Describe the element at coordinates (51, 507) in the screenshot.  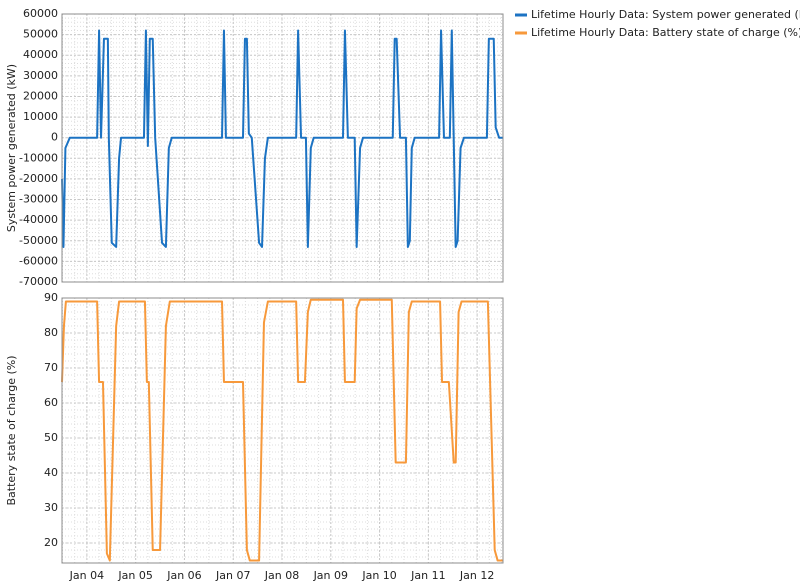
I see `y-tick-label: 30` at that location.